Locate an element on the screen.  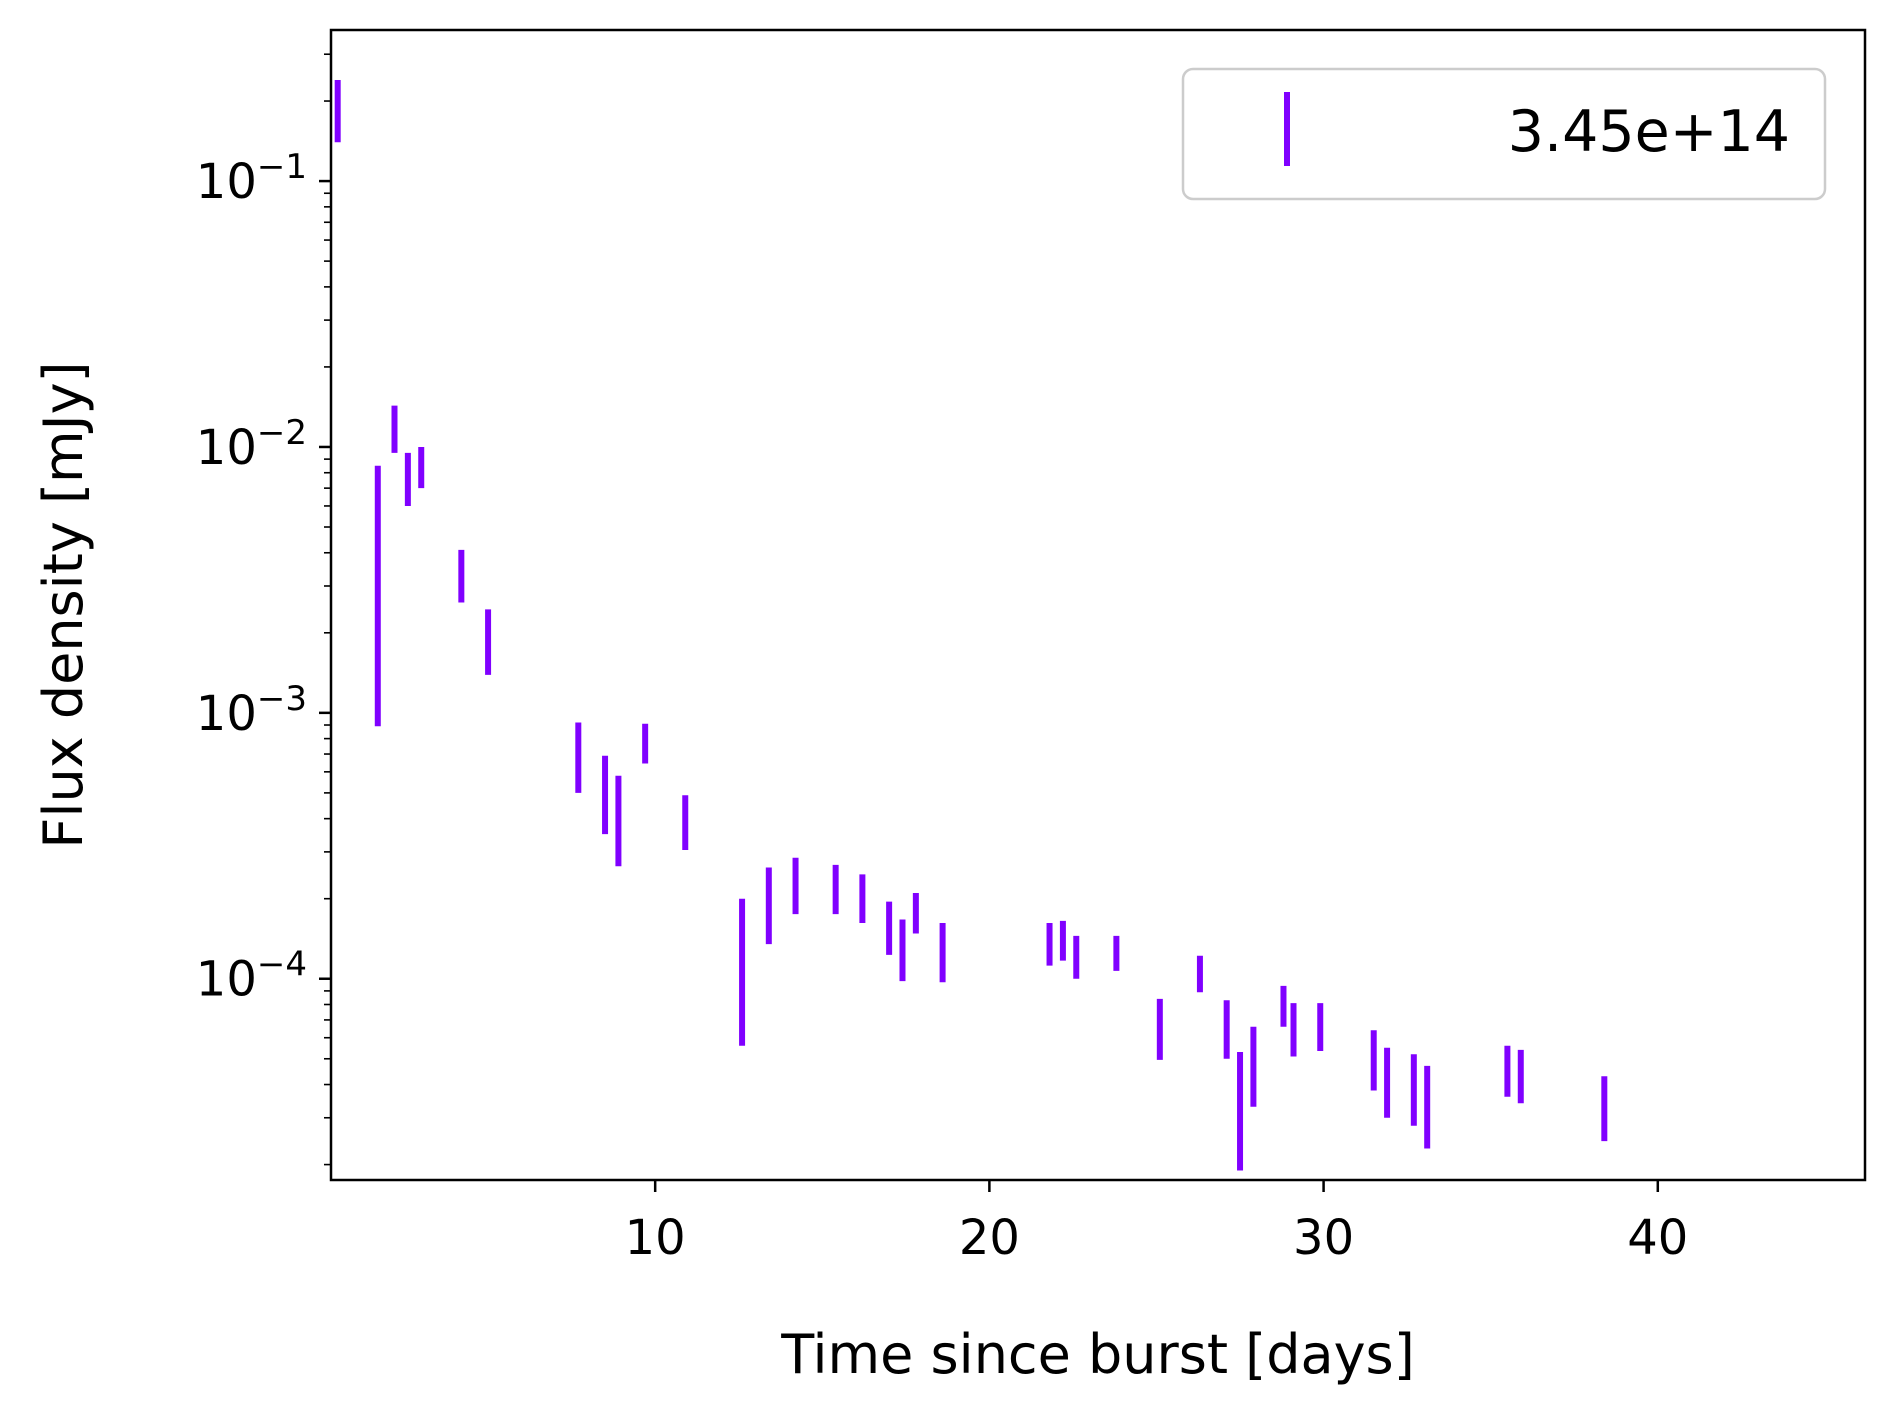
y-ticks: 10⁻¹ 10⁻² 10⁻³ 10⁻⁴ is located at coordinates (263, 577).